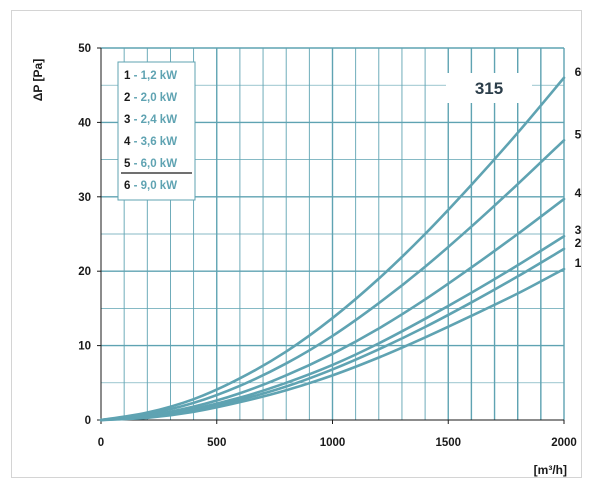 Image resolution: width=594 pixels, height=489 pixels. What do you see at coordinates (578, 243) in the screenshot?
I see `series-label-2: 2` at bounding box center [578, 243].